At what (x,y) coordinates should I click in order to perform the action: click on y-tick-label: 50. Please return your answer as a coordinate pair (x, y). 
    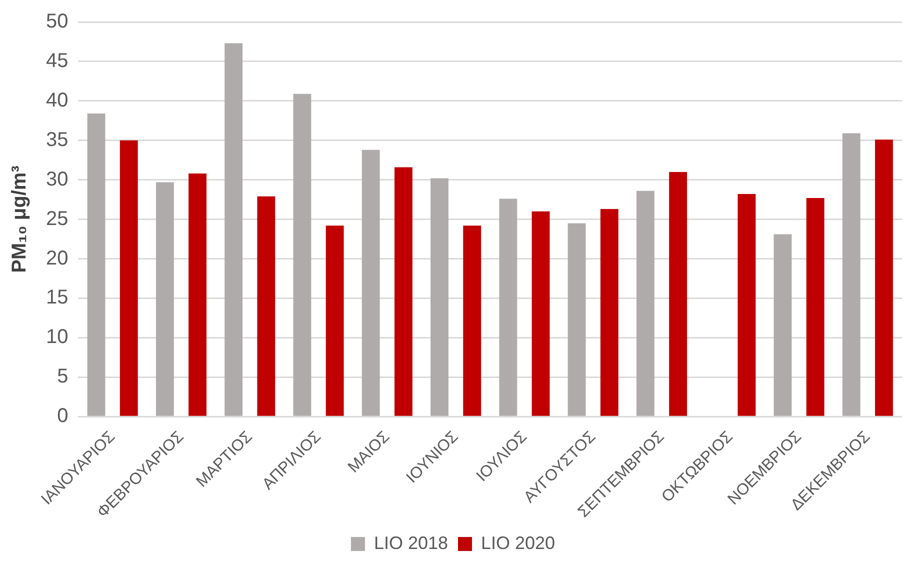
    Looking at the image, I should click on (57, 21).